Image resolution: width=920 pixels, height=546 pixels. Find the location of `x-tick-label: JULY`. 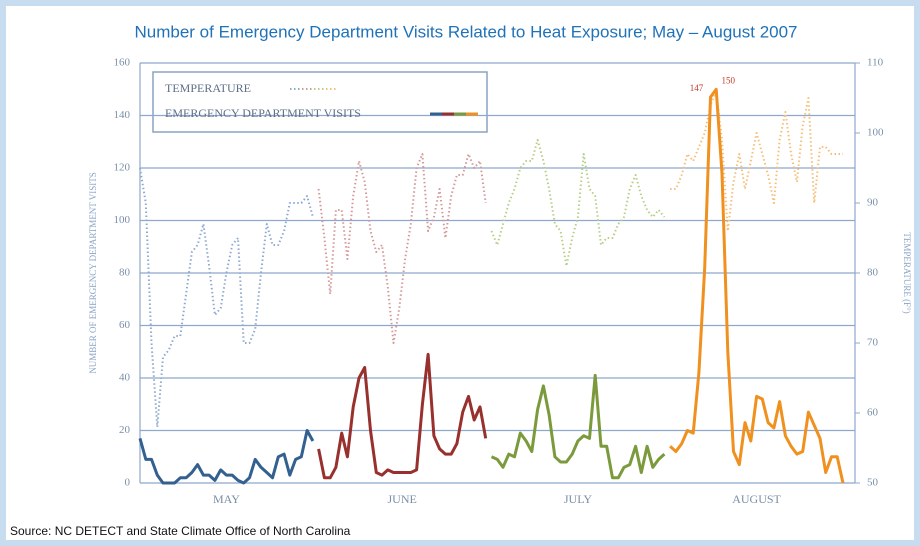

x-tick-label: JULY is located at coordinates (578, 499).